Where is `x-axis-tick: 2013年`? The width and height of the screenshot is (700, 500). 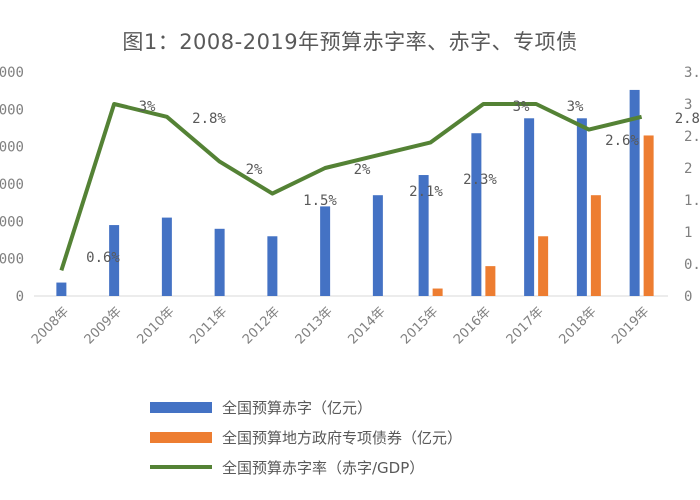
x-axis-tick: 2013年 is located at coordinates (314, 325).